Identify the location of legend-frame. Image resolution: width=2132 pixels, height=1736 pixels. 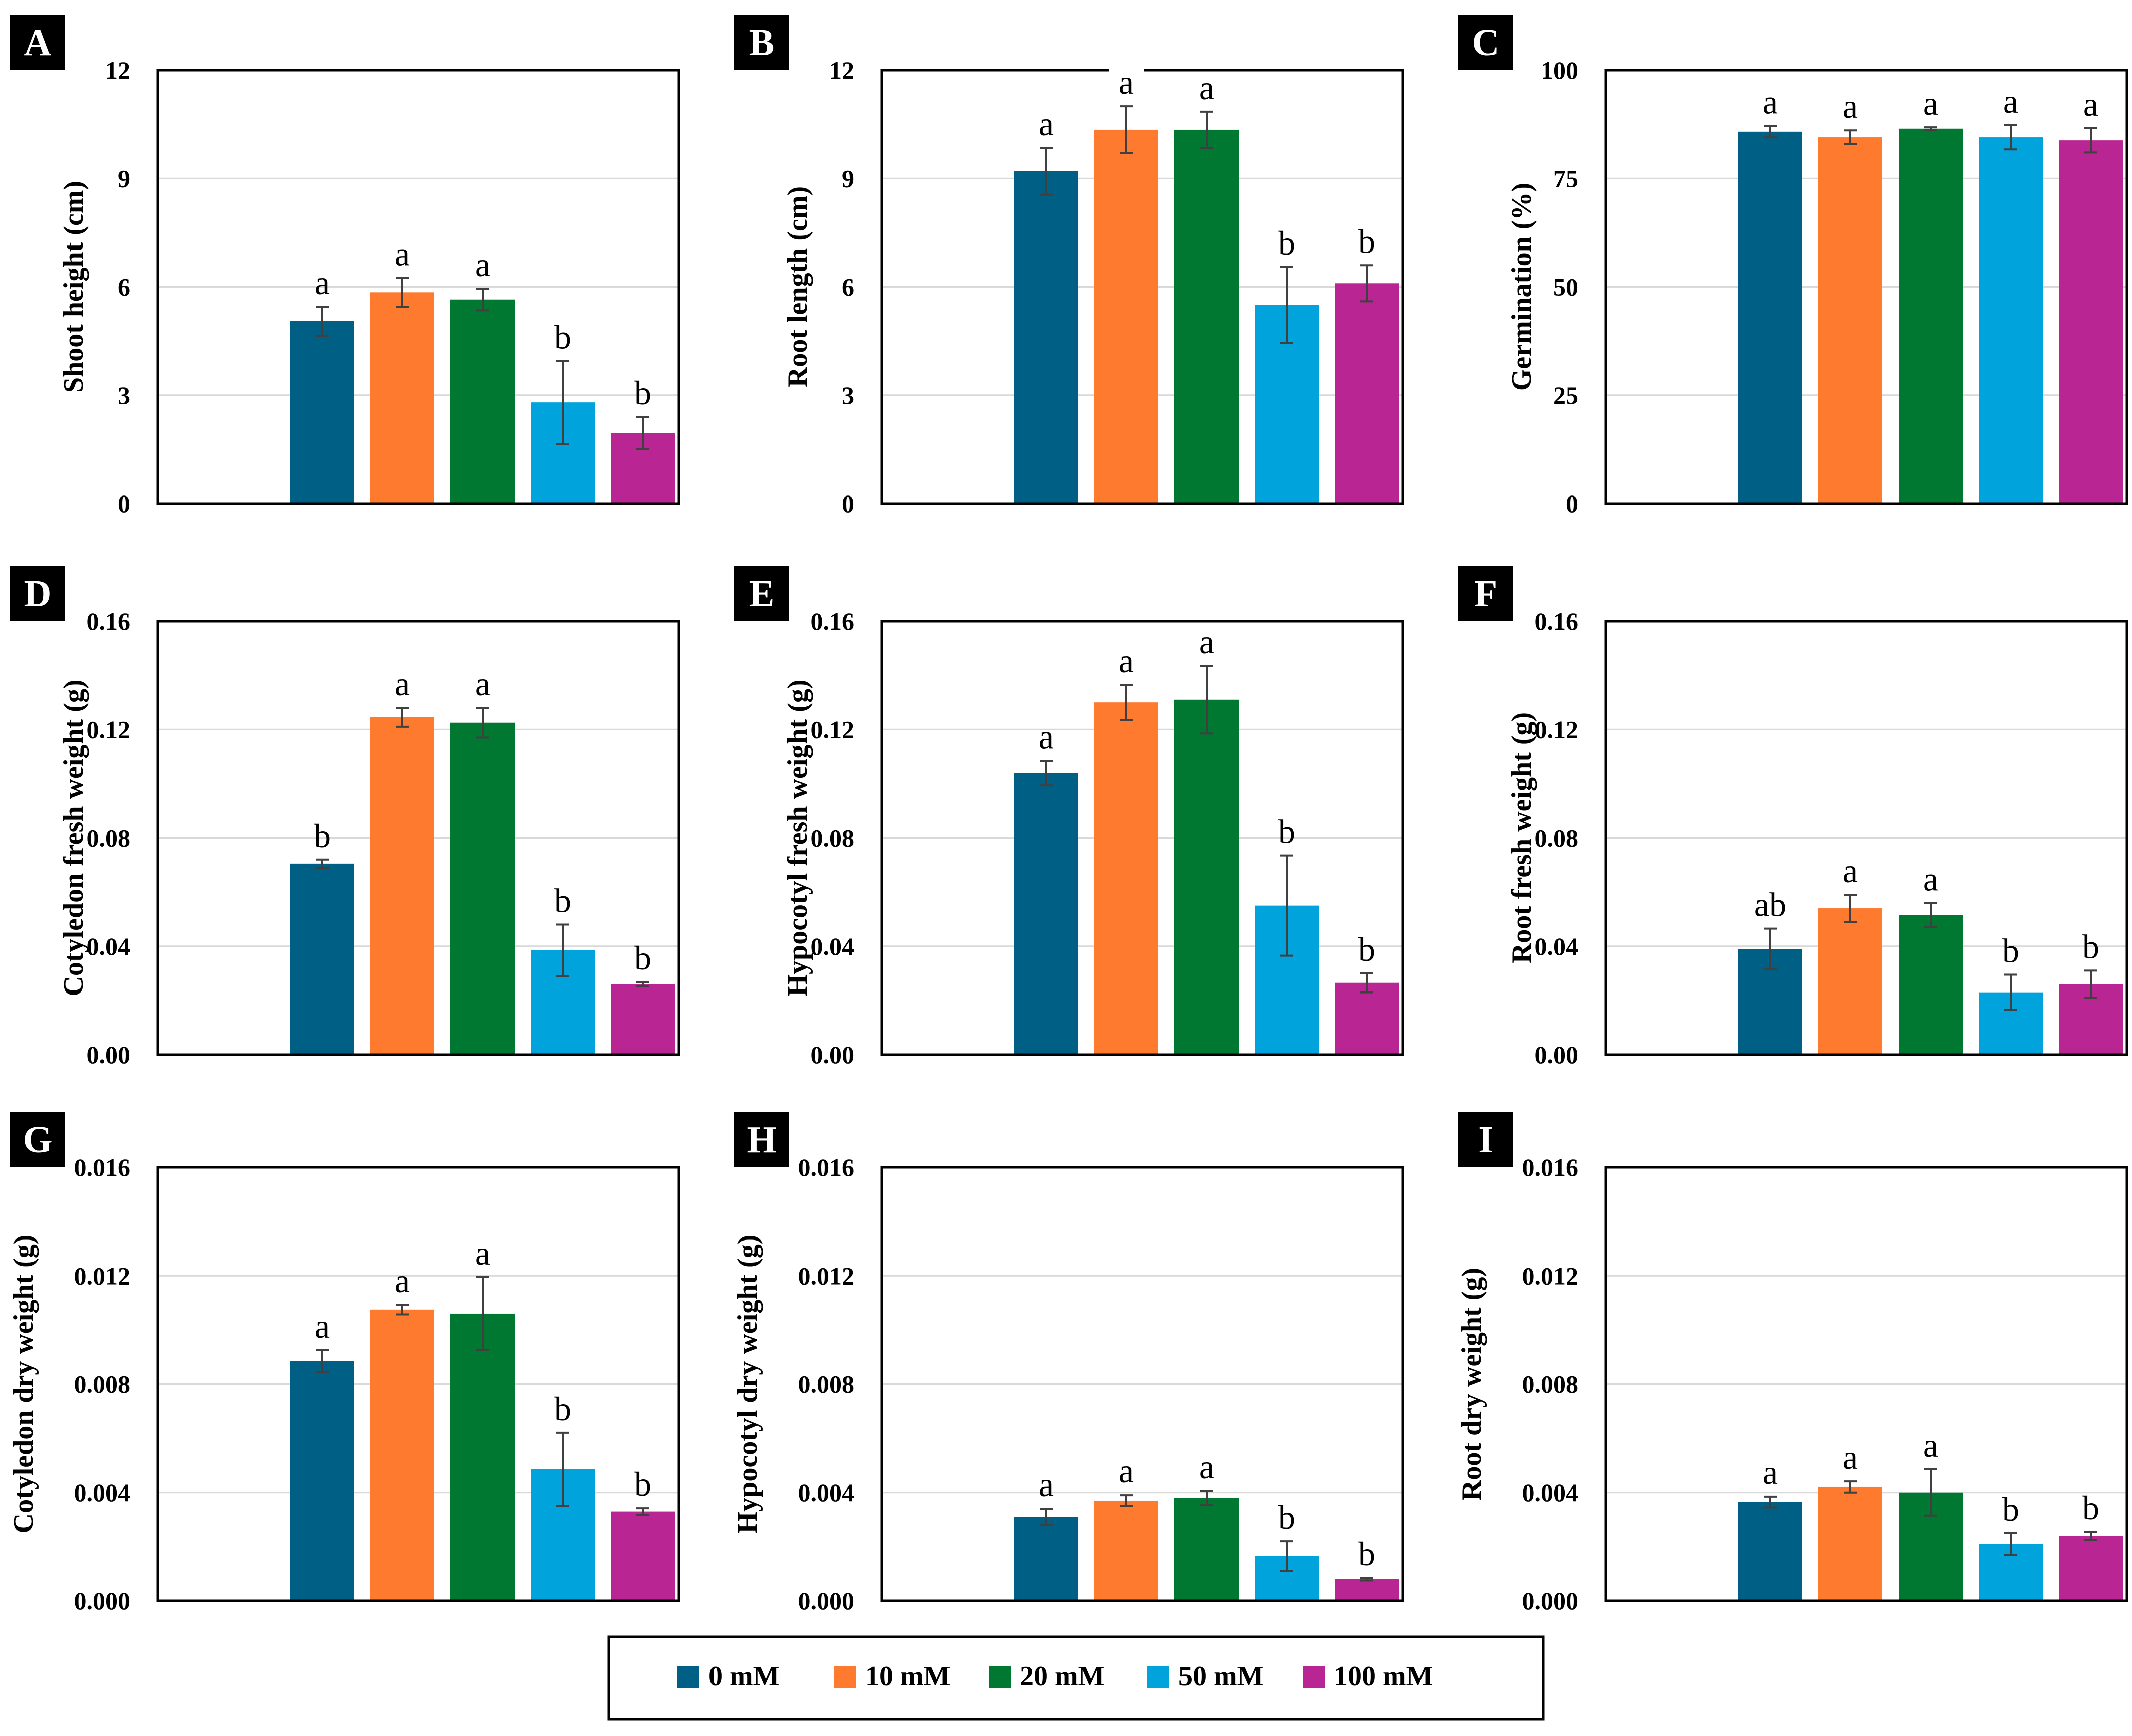
(1076, 1678).